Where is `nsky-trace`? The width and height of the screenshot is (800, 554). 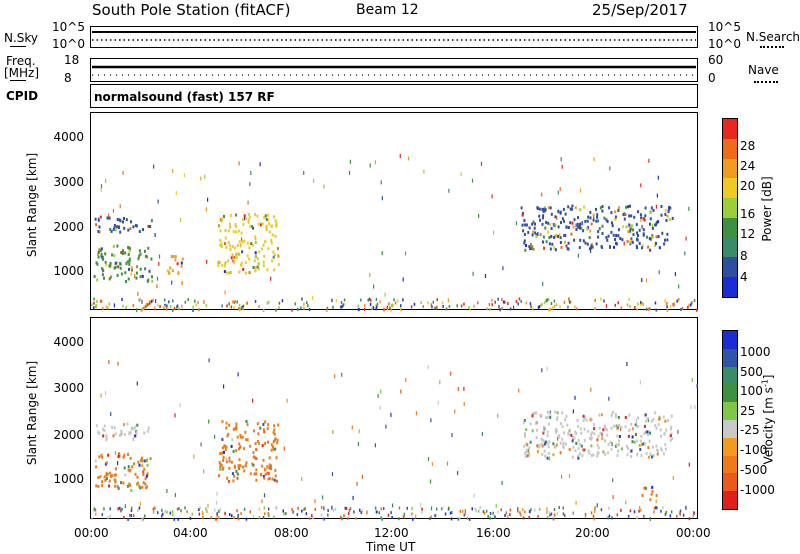 nsky-trace is located at coordinates (394, 36).